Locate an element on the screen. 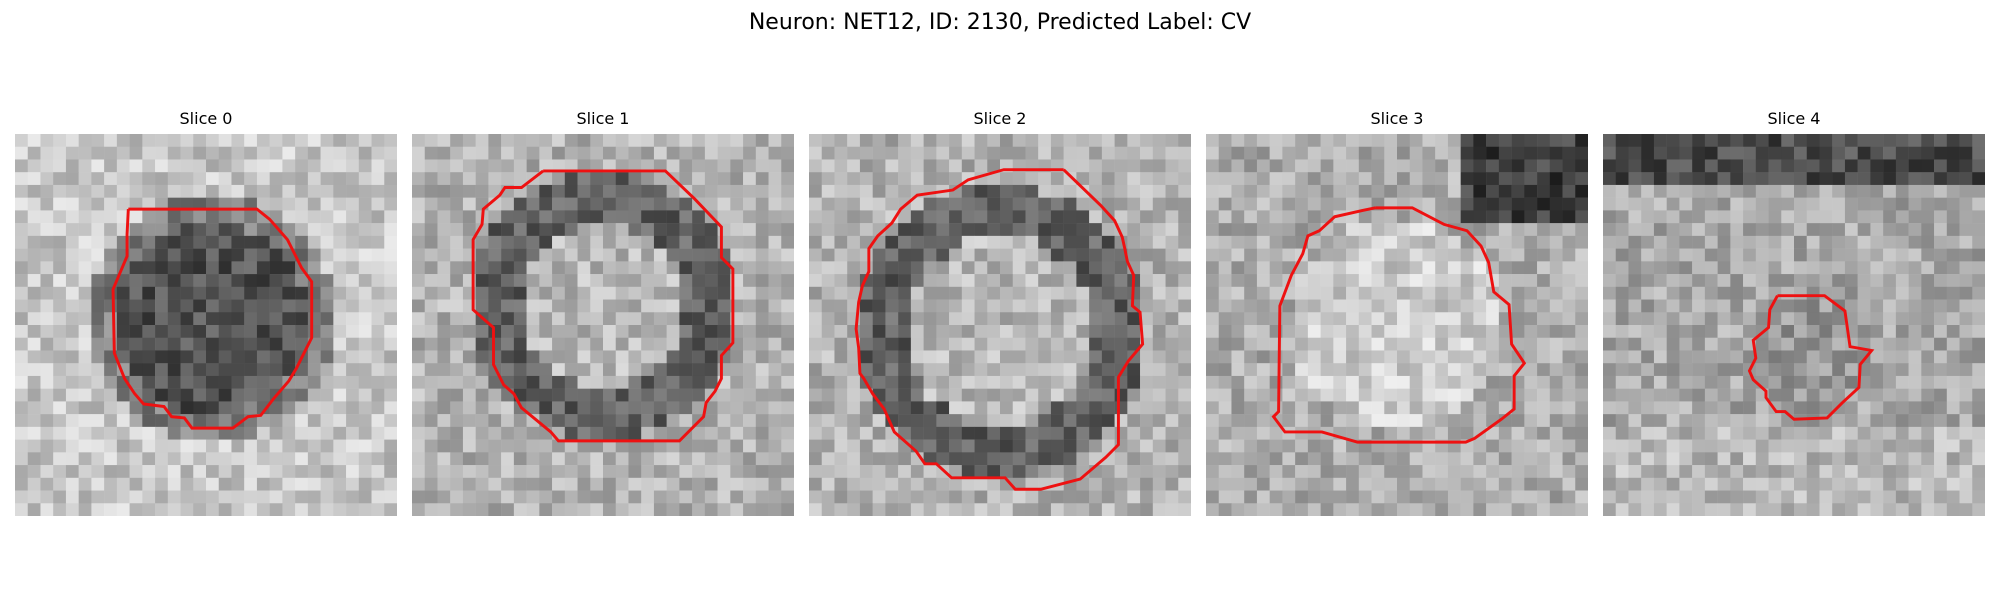 The height and width of the screenshot is (600, 2000). slice-title: Slice 1 is located at coordinates (603, 118).